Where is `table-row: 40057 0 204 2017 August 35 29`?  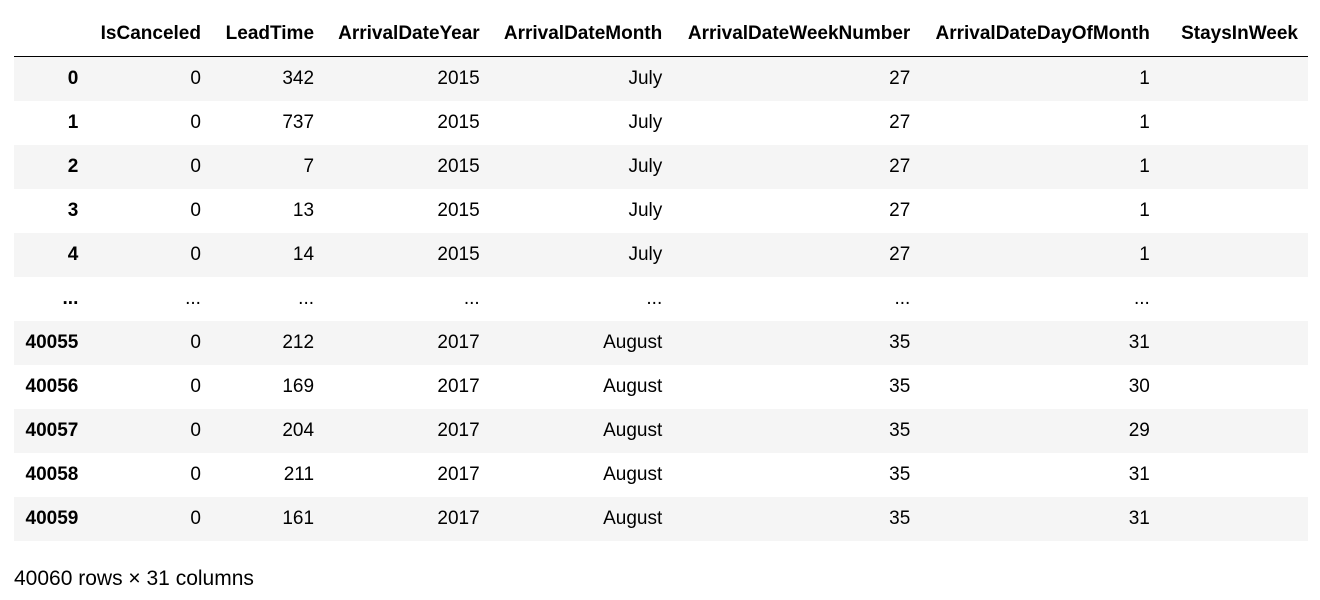 table-row: 40057 0 204 2017 August 35 29 is located at coordinates (661, 431).